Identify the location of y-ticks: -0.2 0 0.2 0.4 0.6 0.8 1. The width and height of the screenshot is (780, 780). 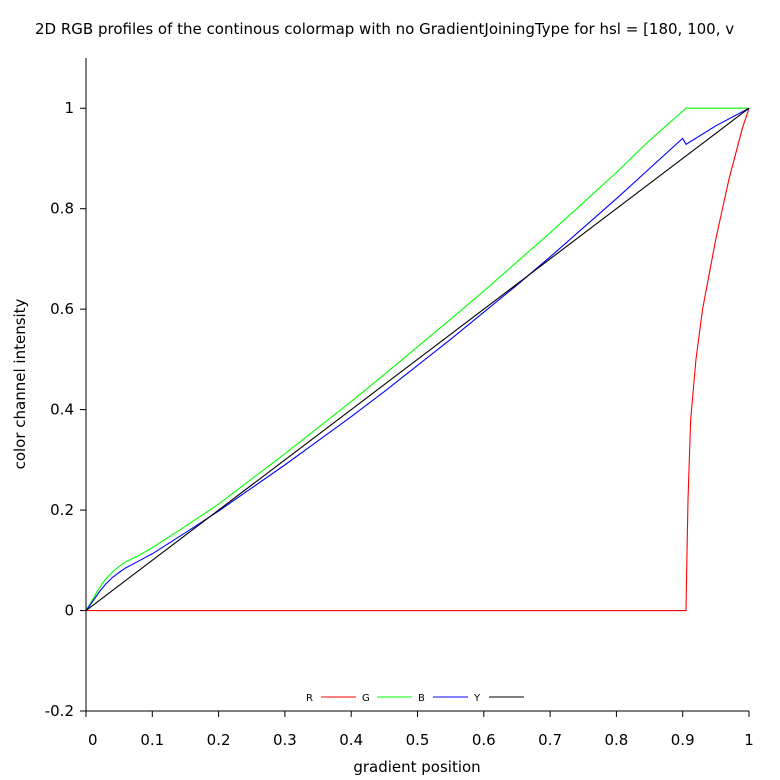
(65, 409).